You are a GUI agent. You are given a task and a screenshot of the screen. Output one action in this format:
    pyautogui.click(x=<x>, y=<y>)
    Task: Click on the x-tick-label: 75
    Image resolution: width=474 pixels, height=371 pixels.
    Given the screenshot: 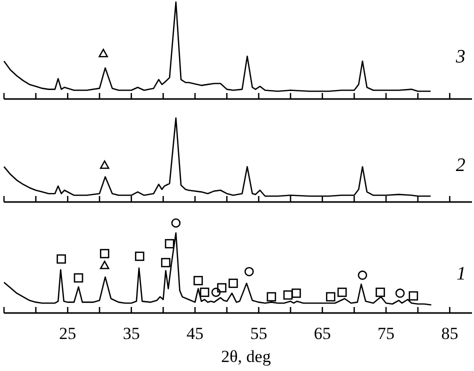 What is the action you would take?
    pyautogui.click(x=386, y=334)
    